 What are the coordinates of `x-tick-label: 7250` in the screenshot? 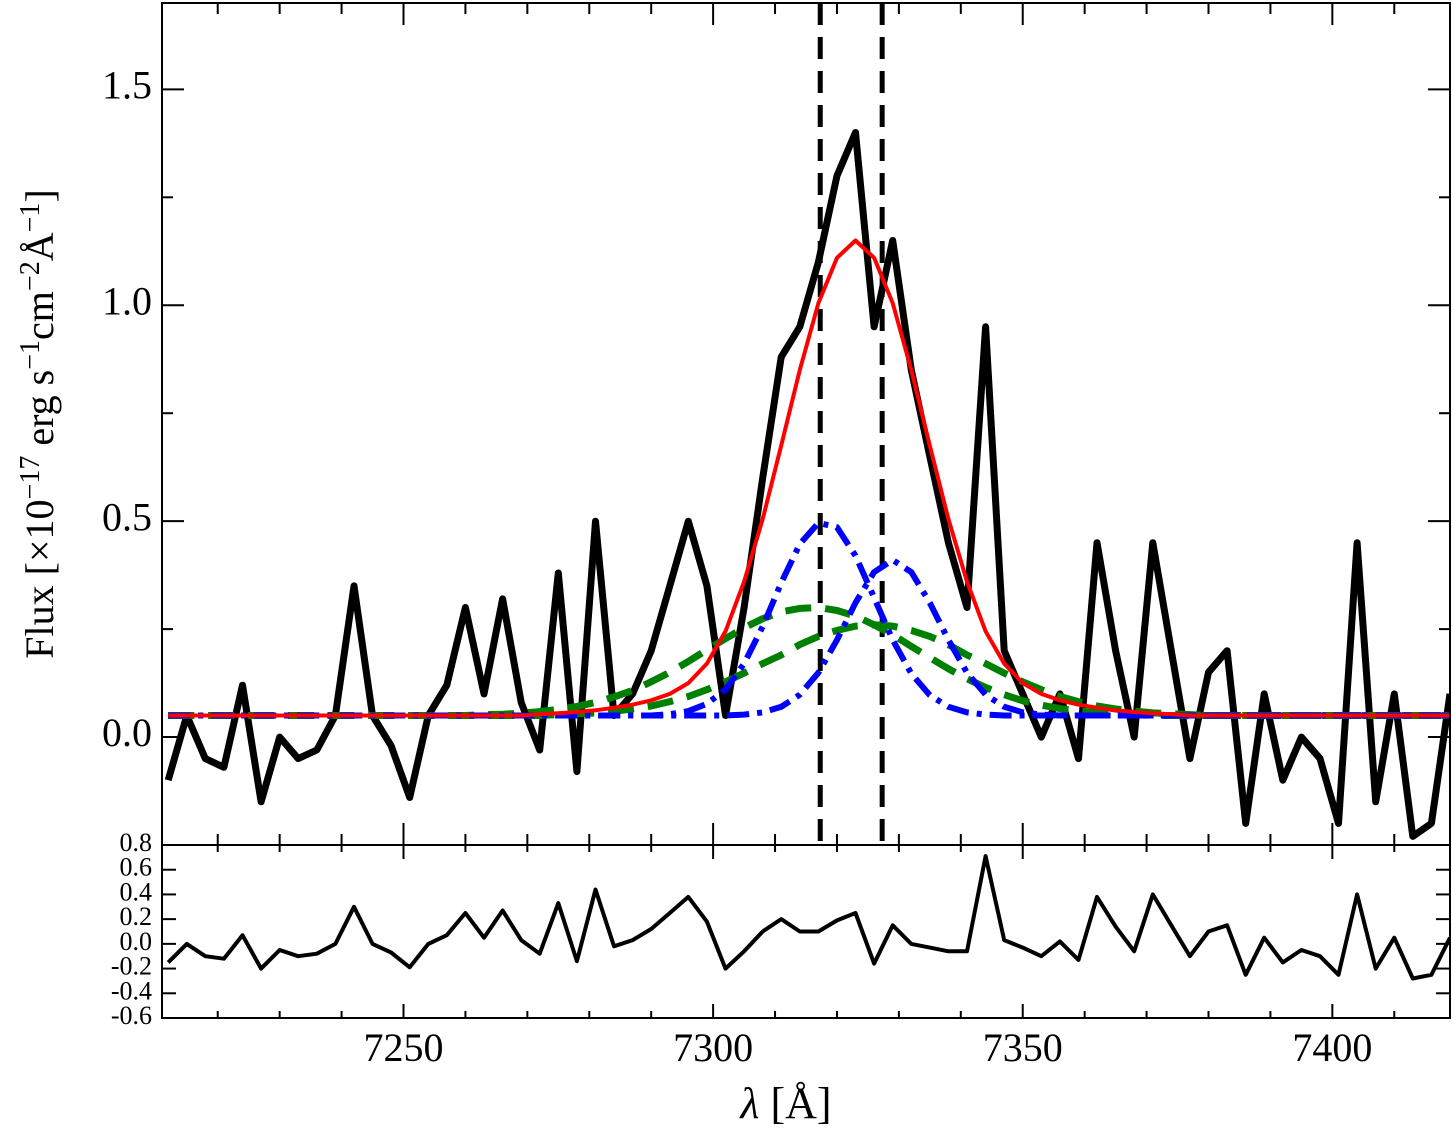 It's located at (404, 1047).